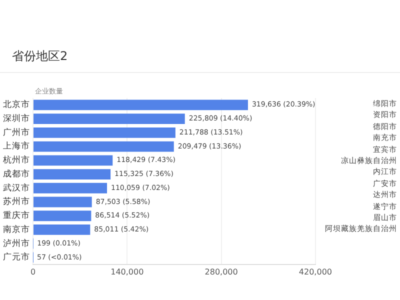 This screenshot has height=300, width=400. What do you see at coordinates (40, 56) in the screenshot?
I see `chart-title: 省份地区2` at bounding box center [40, 56].